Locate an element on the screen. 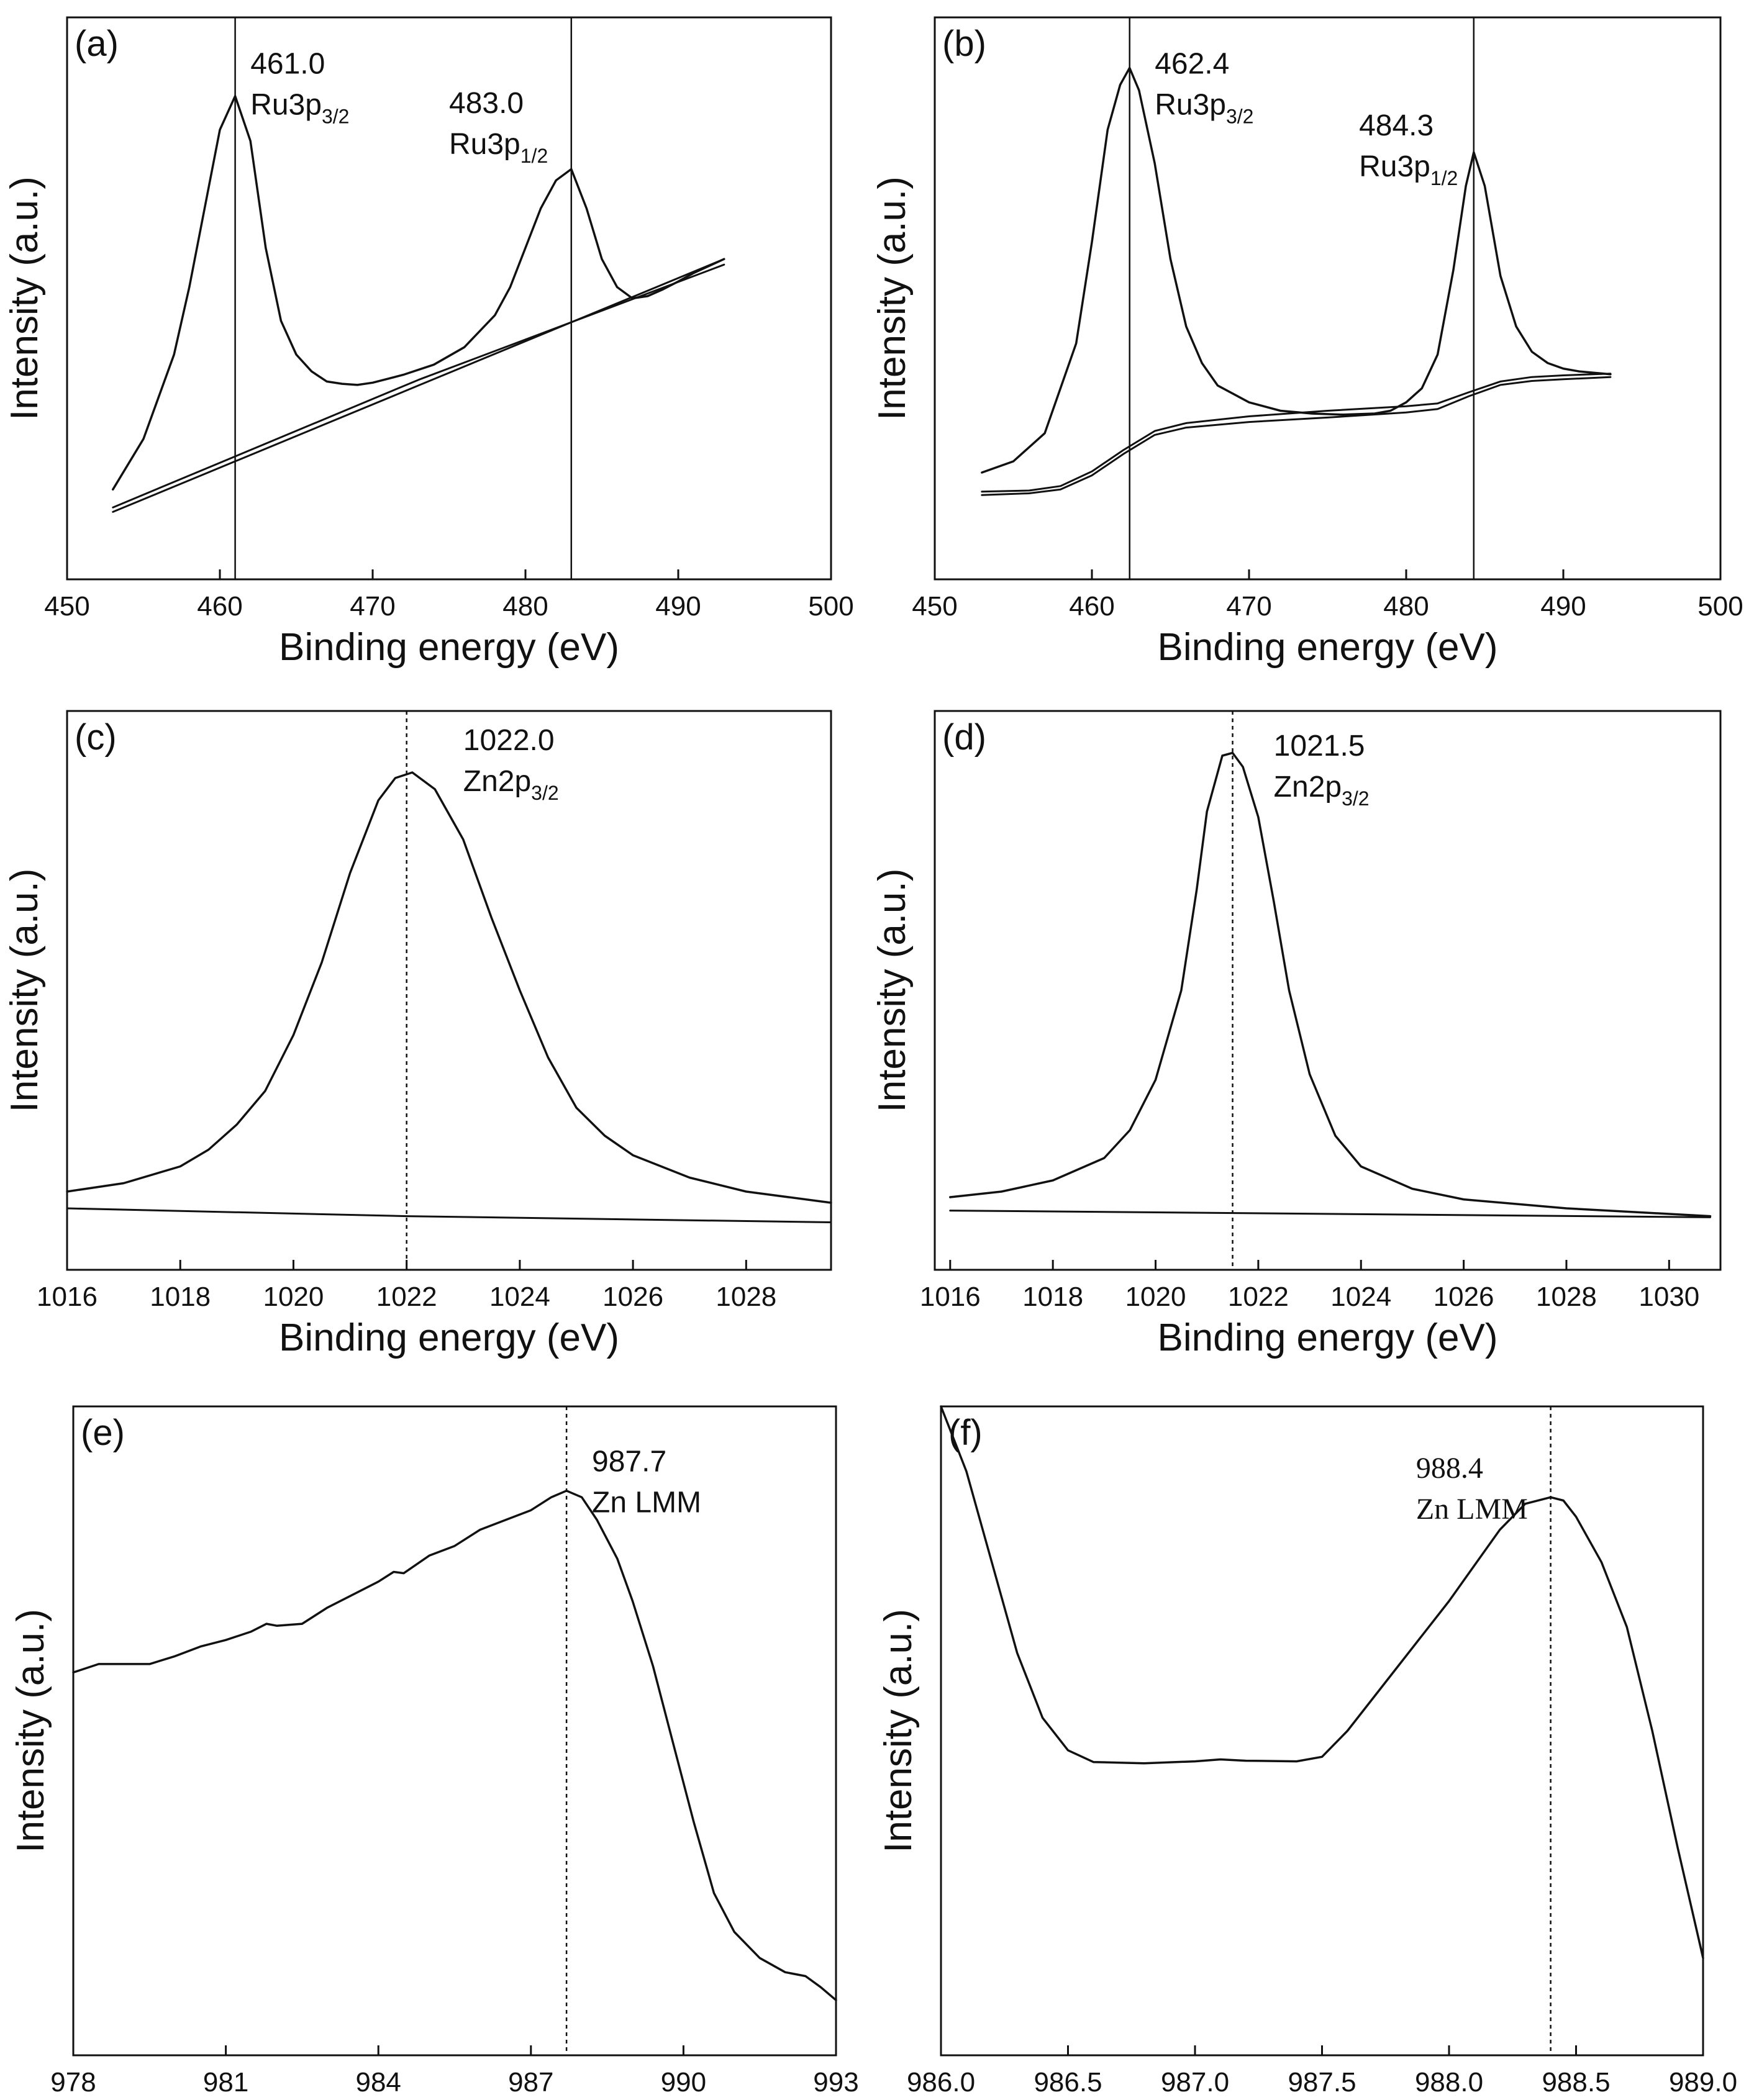  panel-label: (b) is located at coordinates (964, 44).